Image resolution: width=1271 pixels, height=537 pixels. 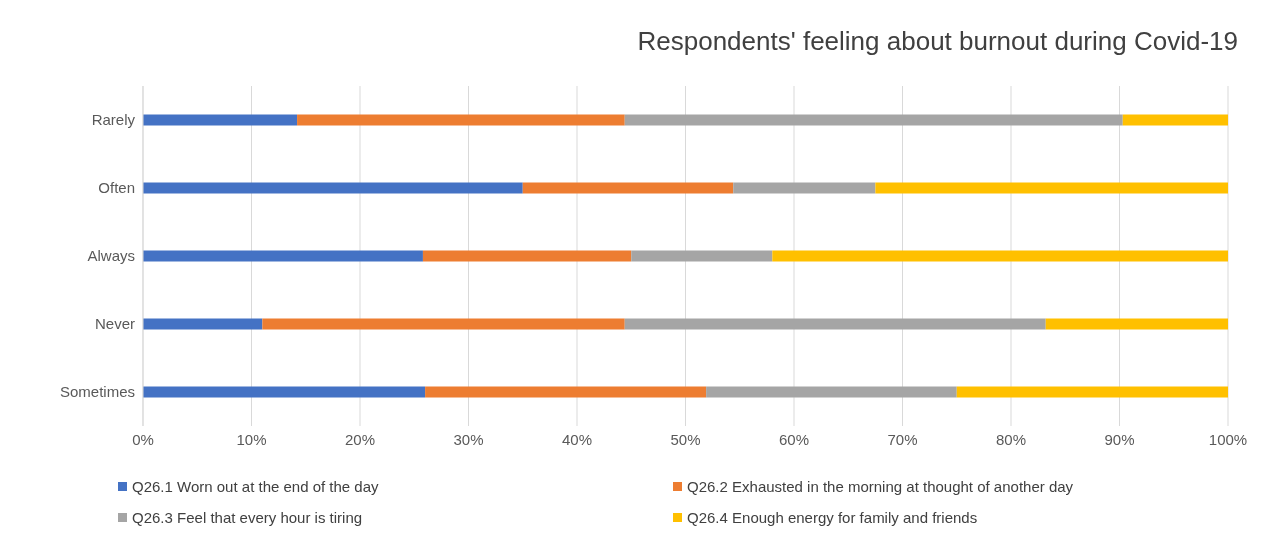 What do you see at coordinates (251, 439) in the screenshot?
I see `x-tick-label: 10%` at bounding box center [251, 439].